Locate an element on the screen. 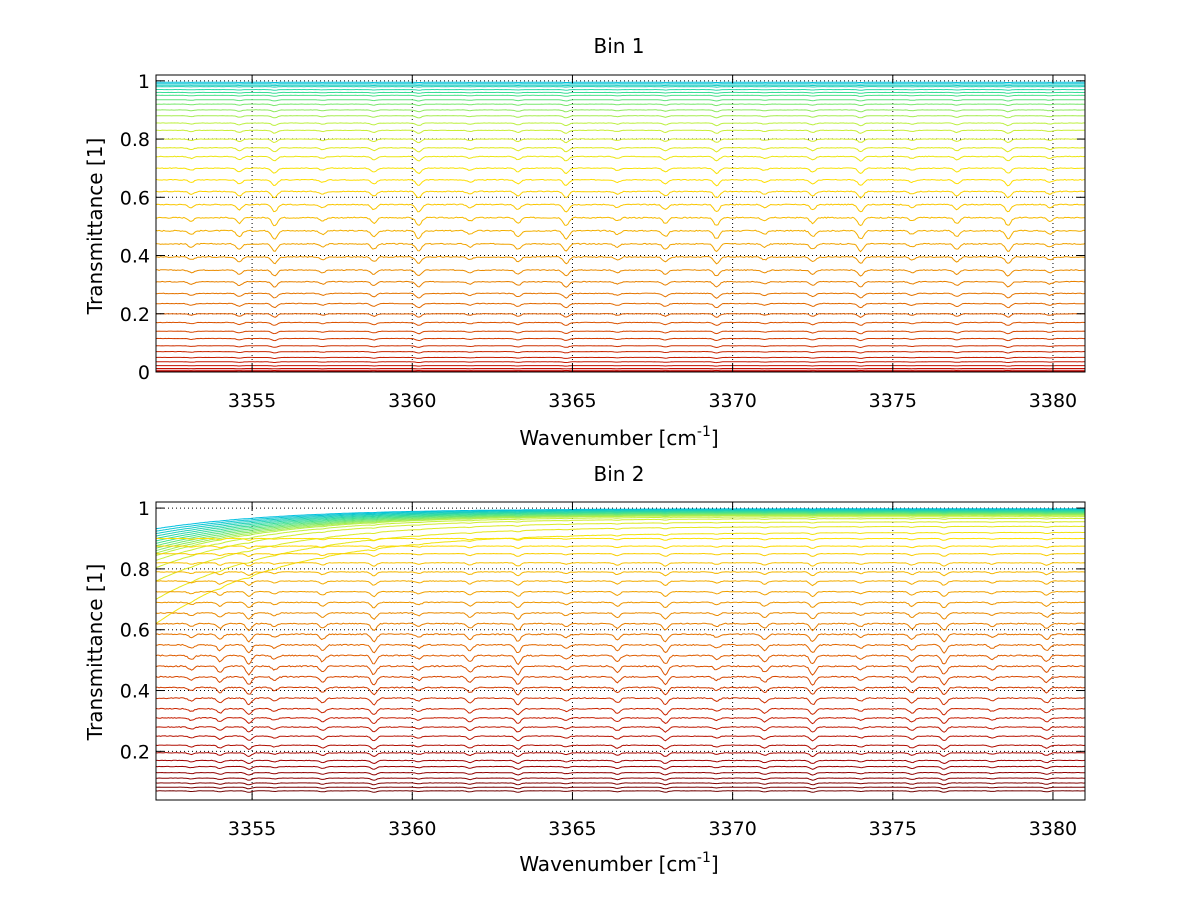  x-tick-label: 3365 is located at coordinates (572, 829).